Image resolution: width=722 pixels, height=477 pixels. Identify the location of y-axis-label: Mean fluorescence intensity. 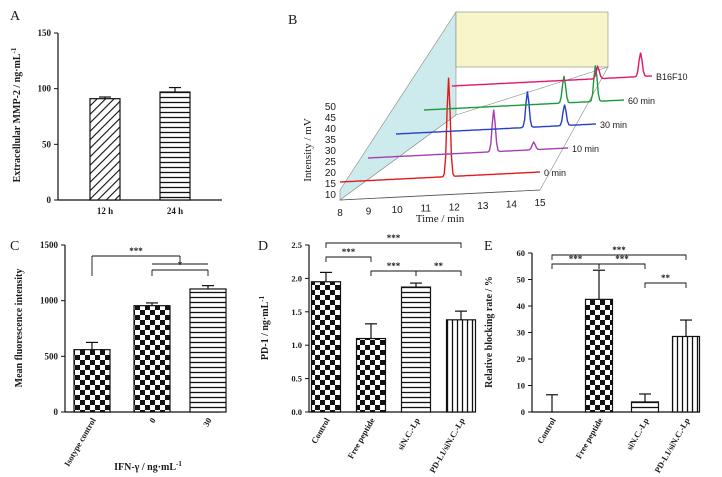
(19, 328).